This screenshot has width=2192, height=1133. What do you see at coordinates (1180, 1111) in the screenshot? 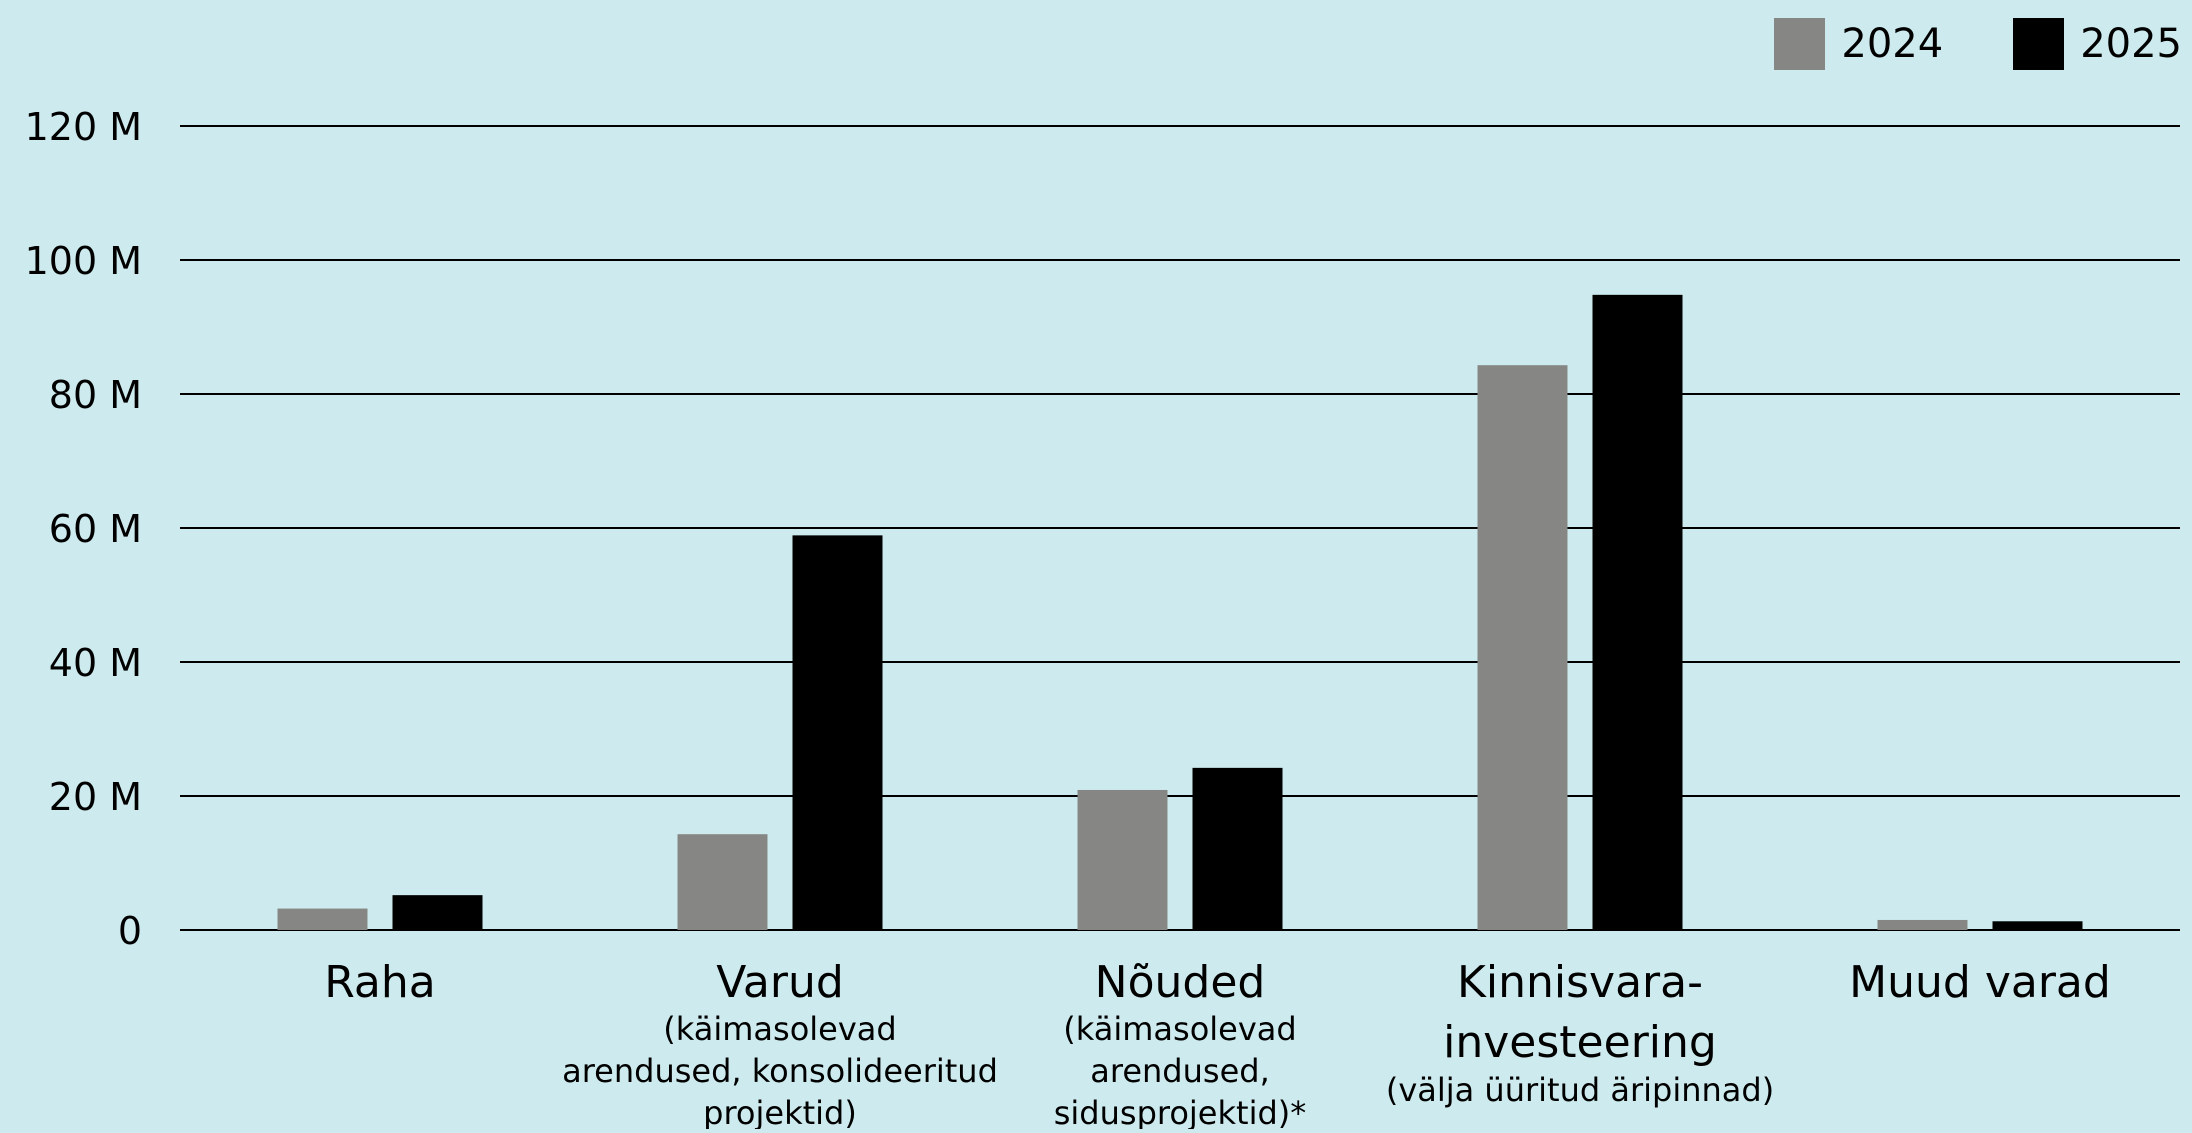
I see `x-category-sublabel-2-2: sidusprojektid)*` at bounding box center [1180, 1111].